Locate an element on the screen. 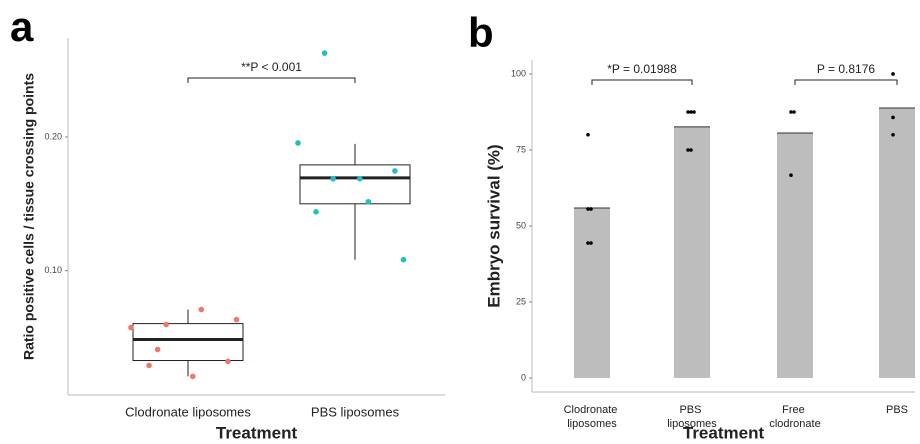  y-tick-label: 100 is located at coordinates (518, 73).